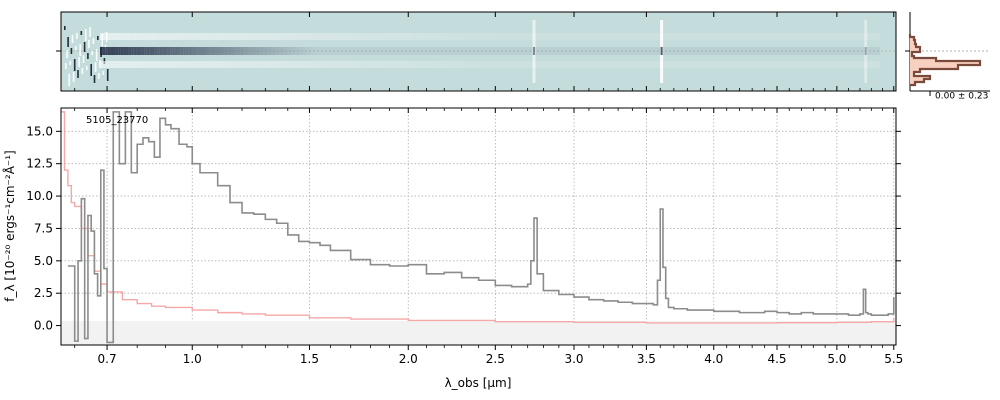  What do you see at coordinates (961, 97) in the screenshot?
I see `histogram-annotation: 0.00 ± 0.23` at bounding box center [961, 97].